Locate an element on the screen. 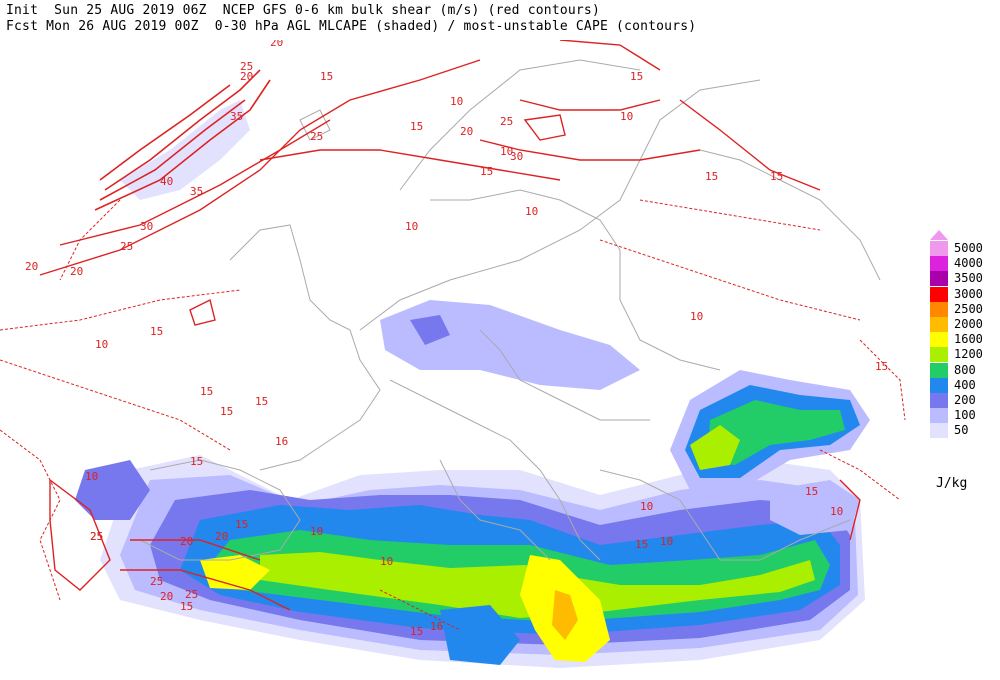  legend-label: 4000 is located at coordinates (968, 263).